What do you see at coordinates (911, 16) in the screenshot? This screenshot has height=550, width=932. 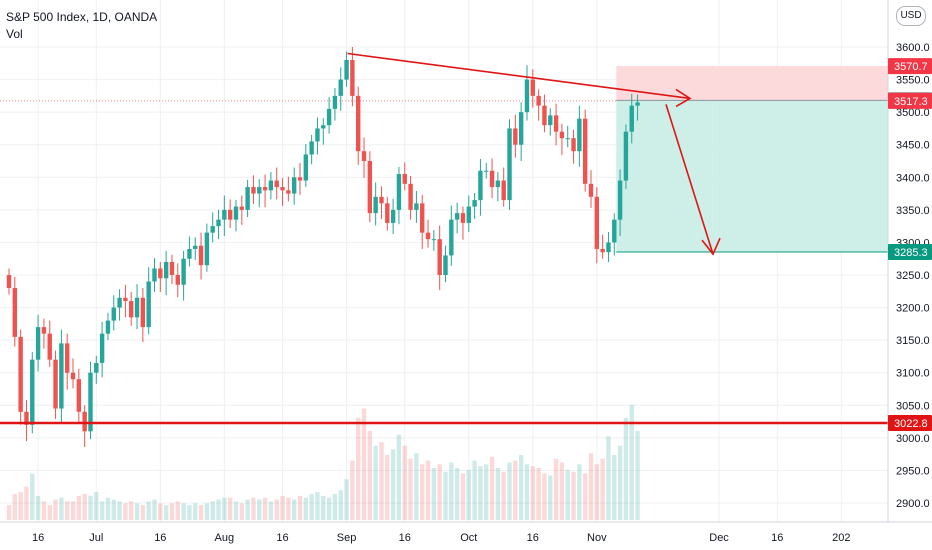 I see `currency-button: USD` at bounding box center [911, 16].